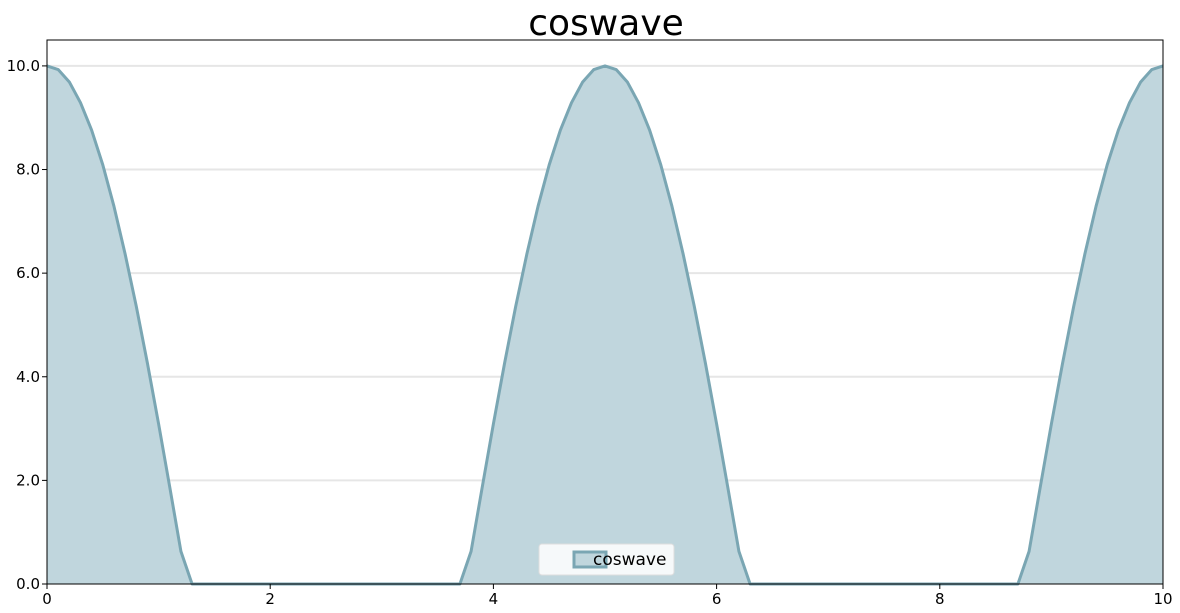  Describe the element at coordinates (47, 599) in the screenshot. I see `x-tick-label-0: 0` at that location.